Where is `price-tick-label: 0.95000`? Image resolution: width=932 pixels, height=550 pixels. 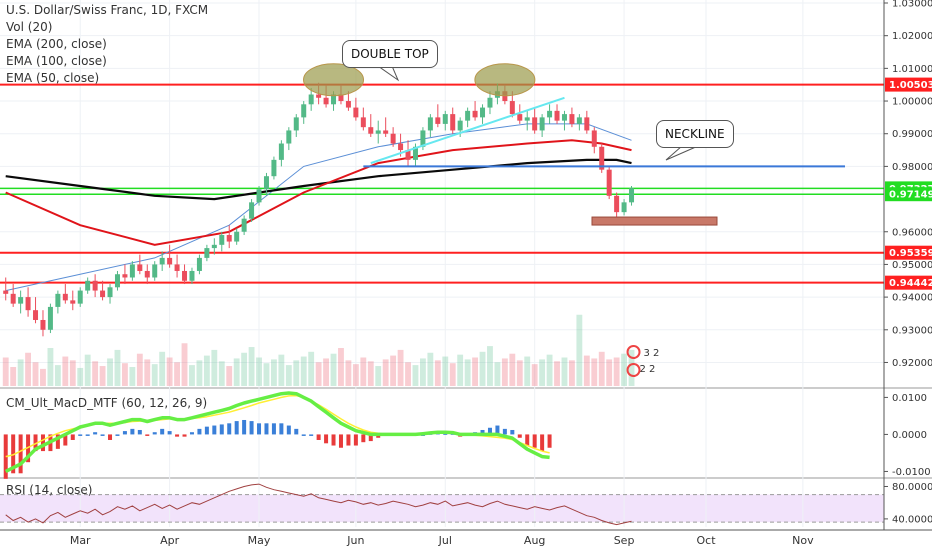
price-tick-label: 0.95000 is located at coordinates (912, 265).